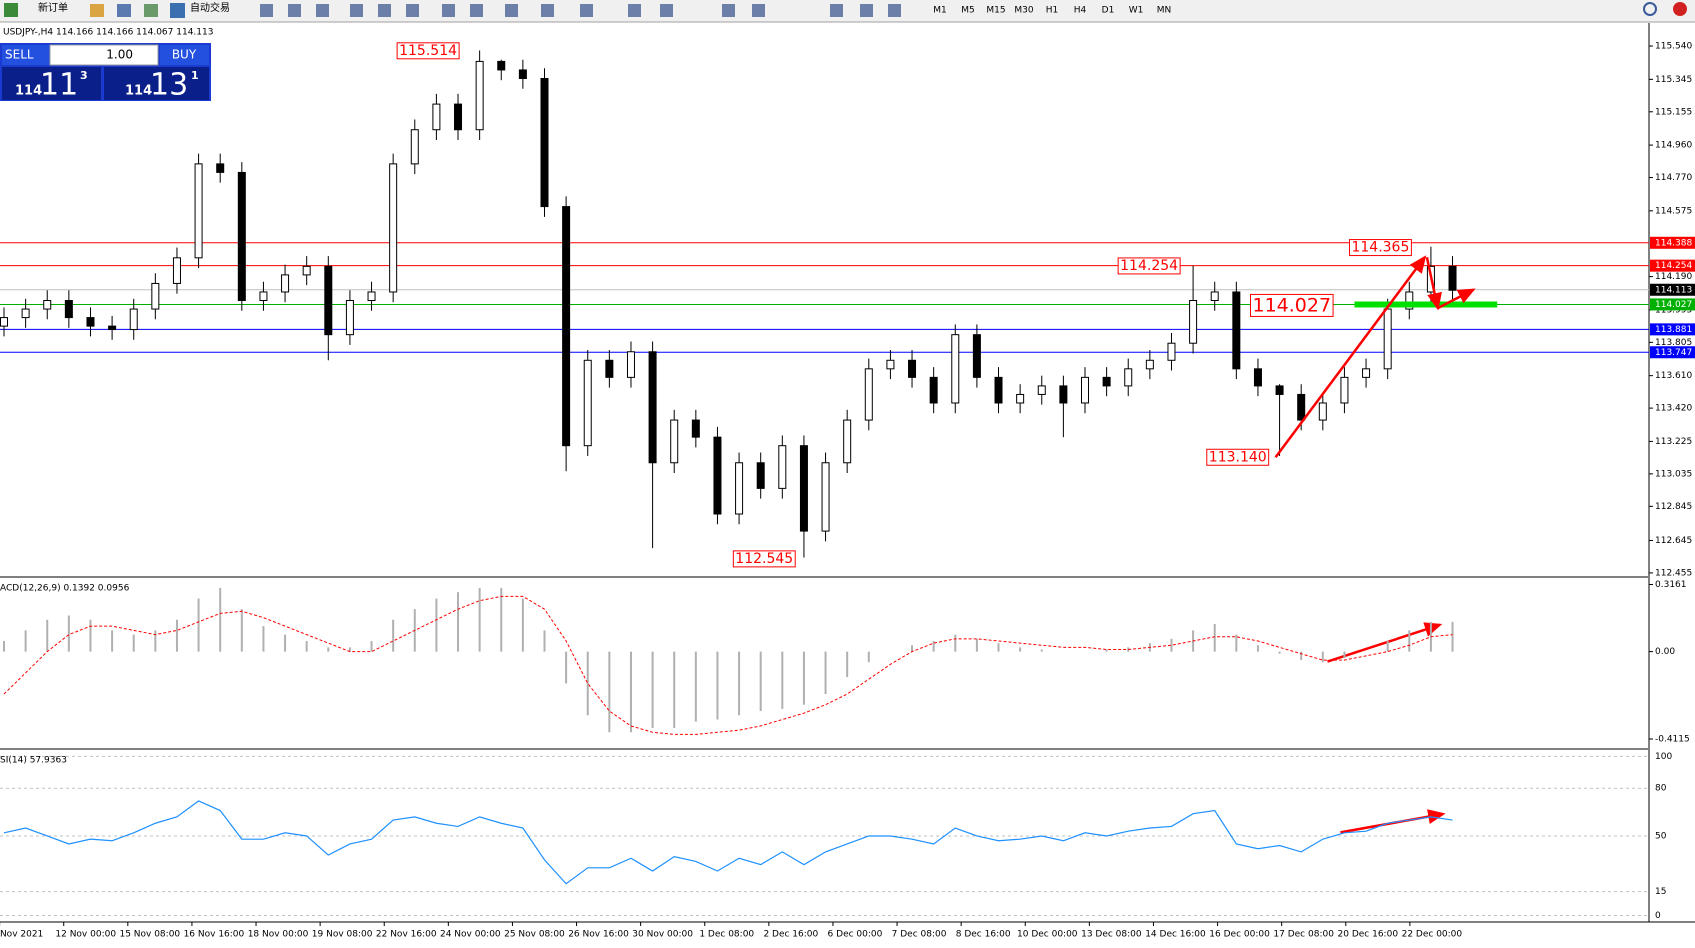  Describe the element at coordinates (1136, 11) in the screenshot. I see `timeframe: W1` at that location.